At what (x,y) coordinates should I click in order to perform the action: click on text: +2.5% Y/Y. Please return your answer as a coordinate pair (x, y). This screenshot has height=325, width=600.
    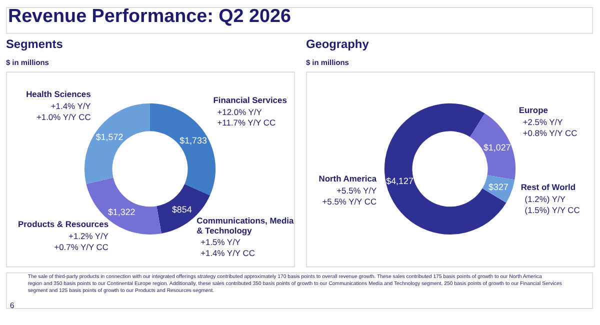
    Looking at the image, I should click on (543, 122).